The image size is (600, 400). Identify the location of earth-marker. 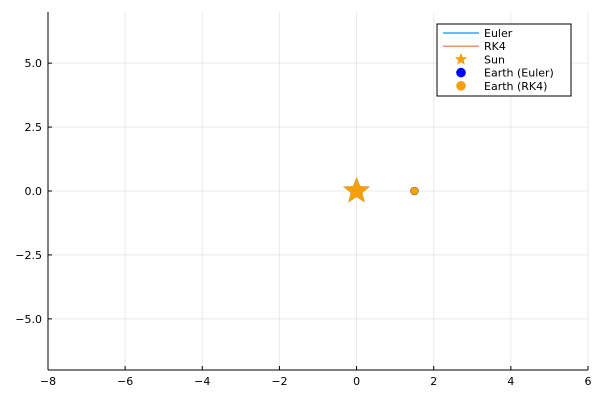
(414, 191).